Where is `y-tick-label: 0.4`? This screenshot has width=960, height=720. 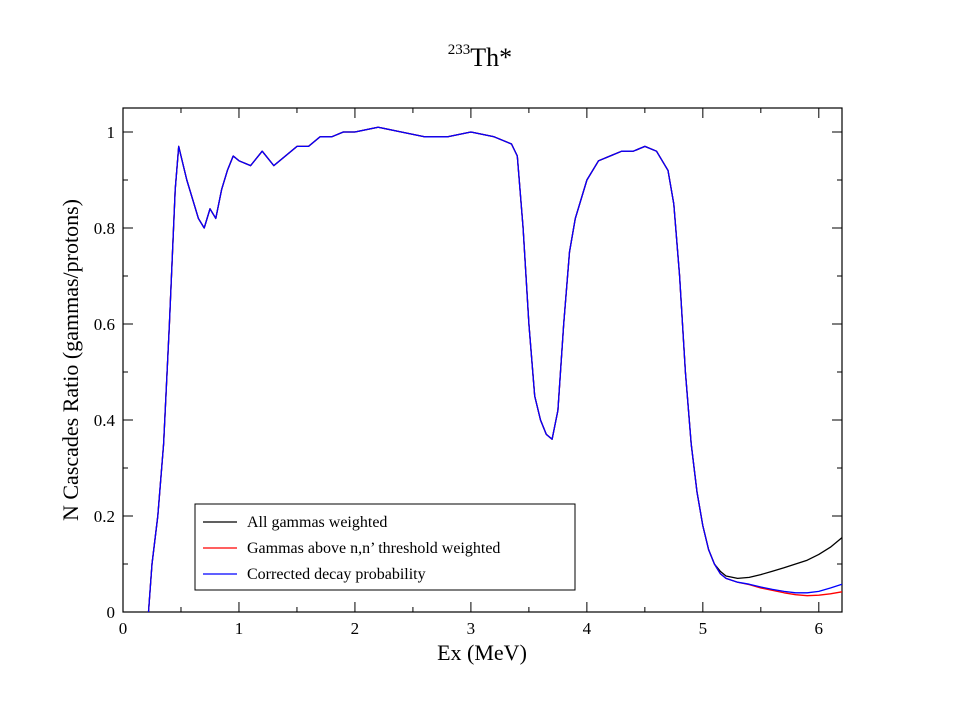
y-tick-label: 0.4 is located at coordinates (105, 420).